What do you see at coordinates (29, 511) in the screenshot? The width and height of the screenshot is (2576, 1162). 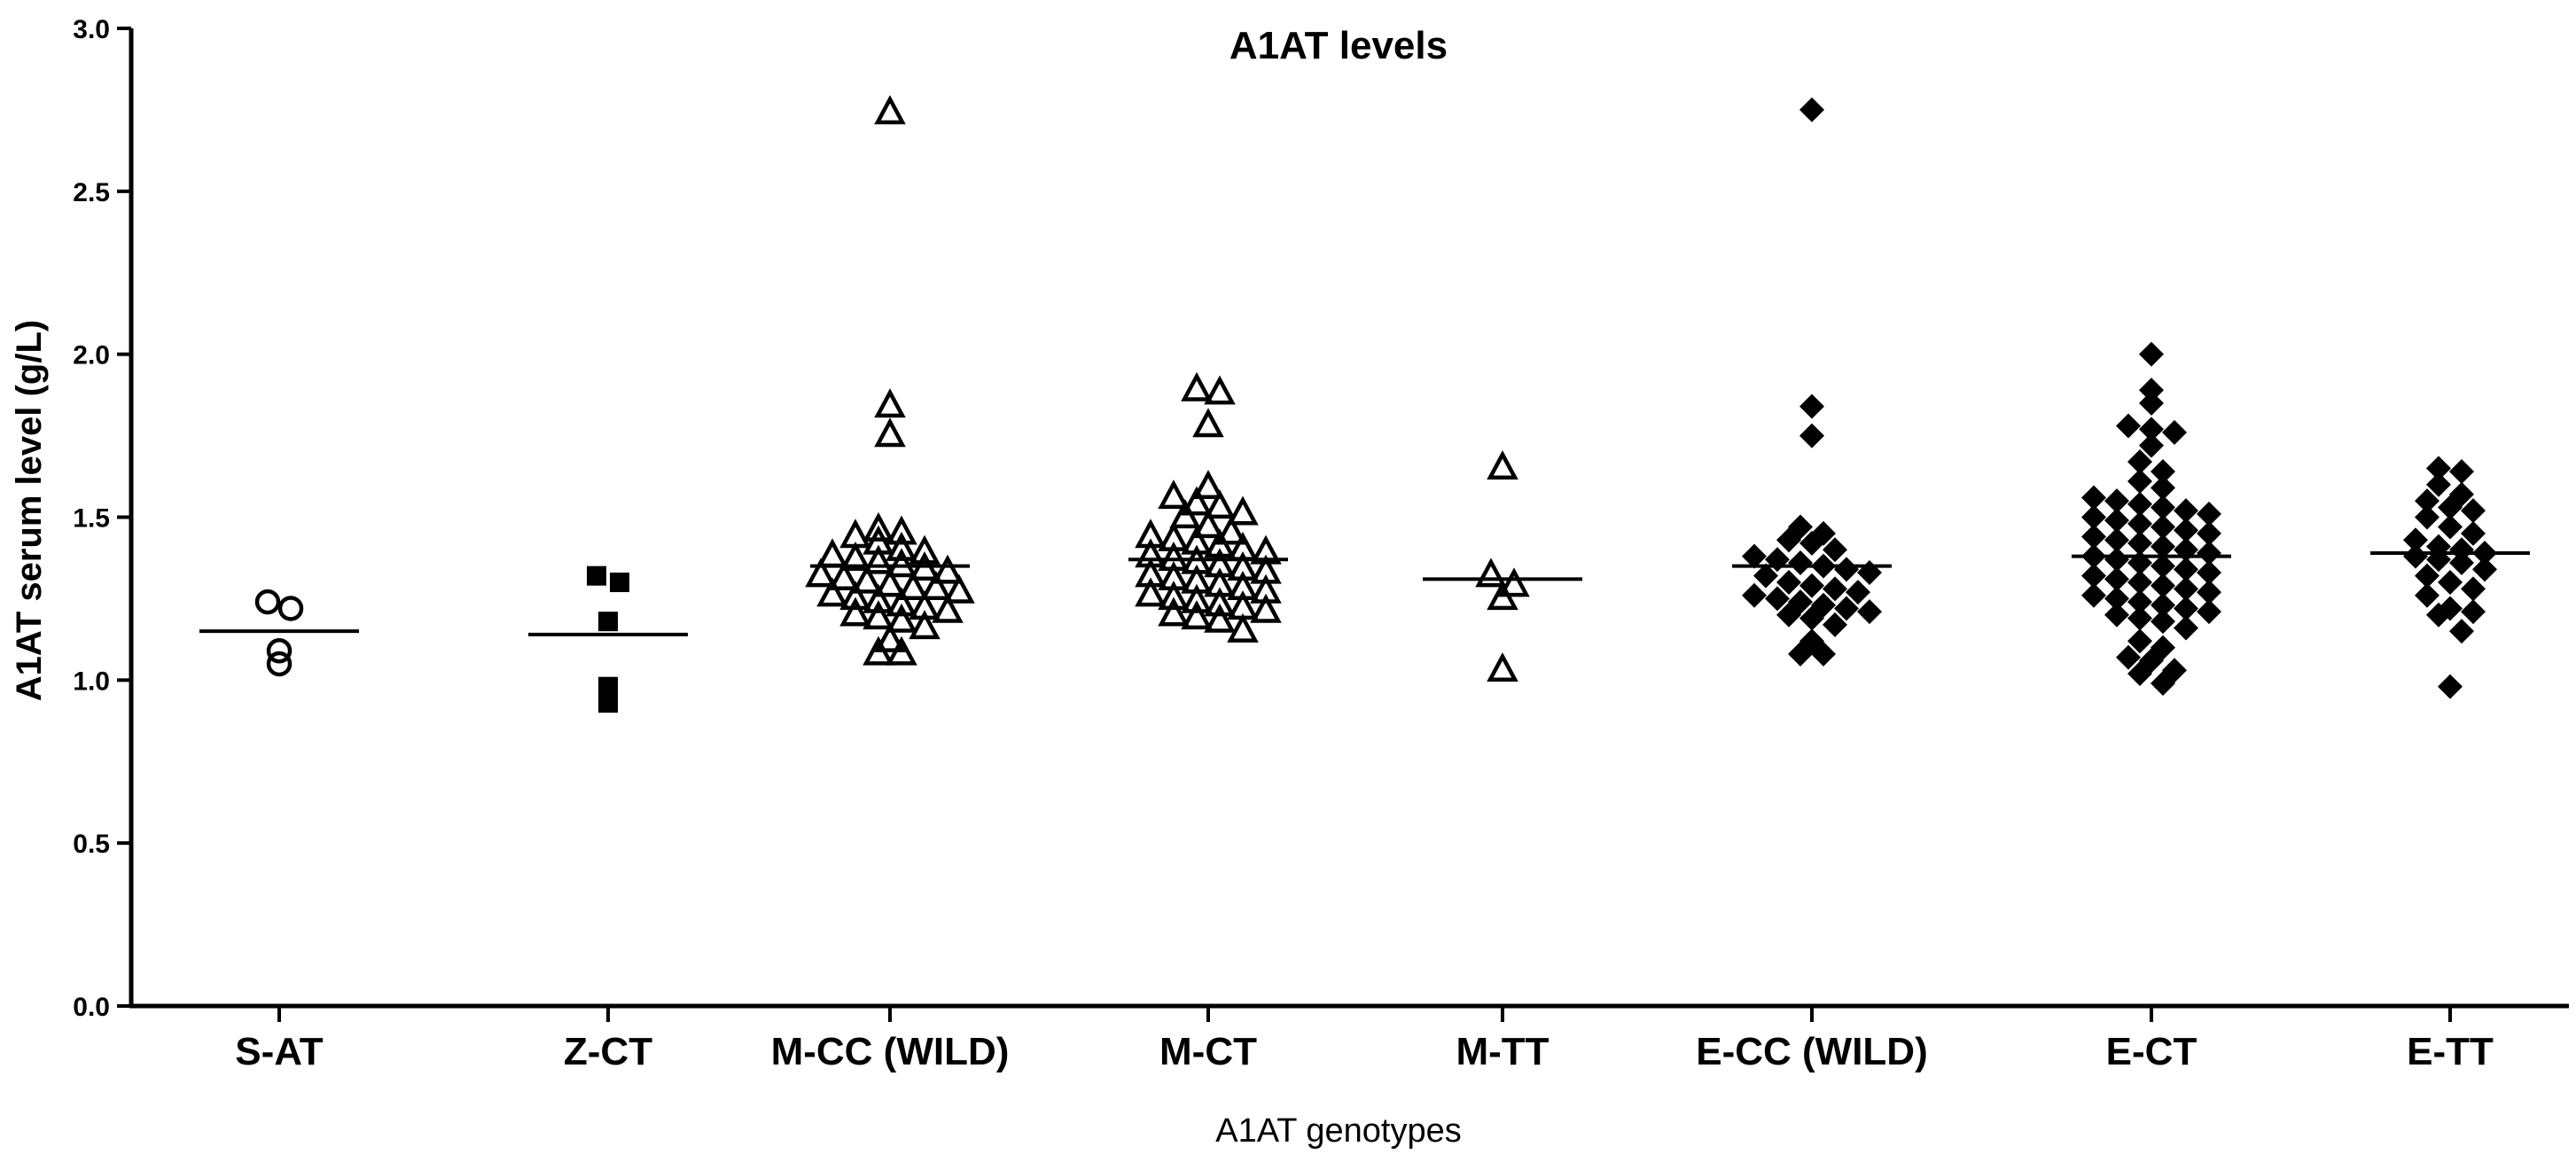 I see `y-axis-label: A1AT serum level (g/L)` at bounding box center [29, 511].